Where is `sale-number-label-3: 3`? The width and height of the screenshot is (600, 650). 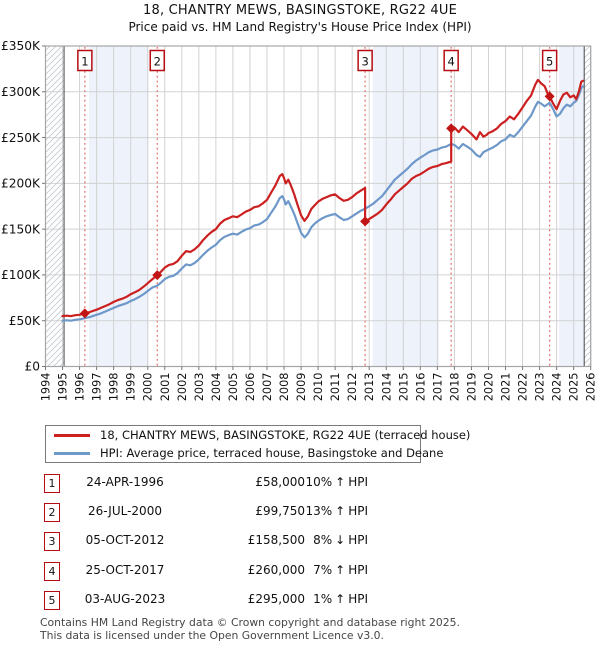
sale-number-label-3: 3 is located at coordinates (364, 62).